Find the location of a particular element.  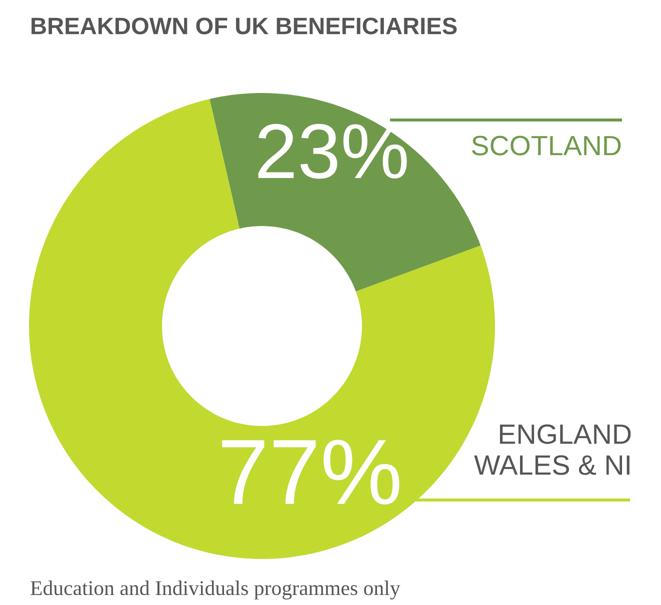

text: Education and Individuals programmes only is located at coordinates (215, 590).